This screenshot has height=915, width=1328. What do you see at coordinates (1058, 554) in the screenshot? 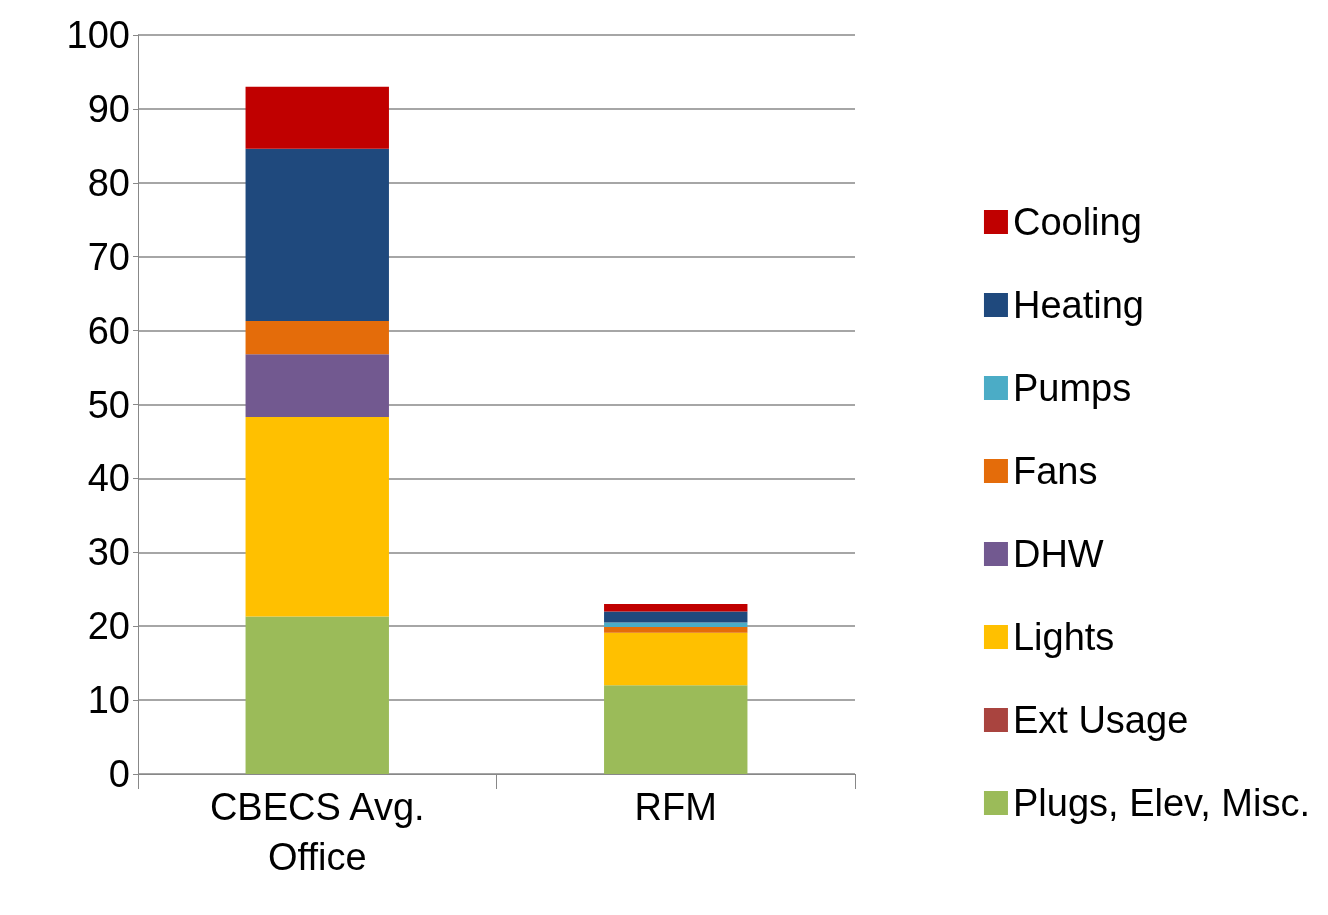
I see `legend-label: DHW` at bounding box center [1058, 554].